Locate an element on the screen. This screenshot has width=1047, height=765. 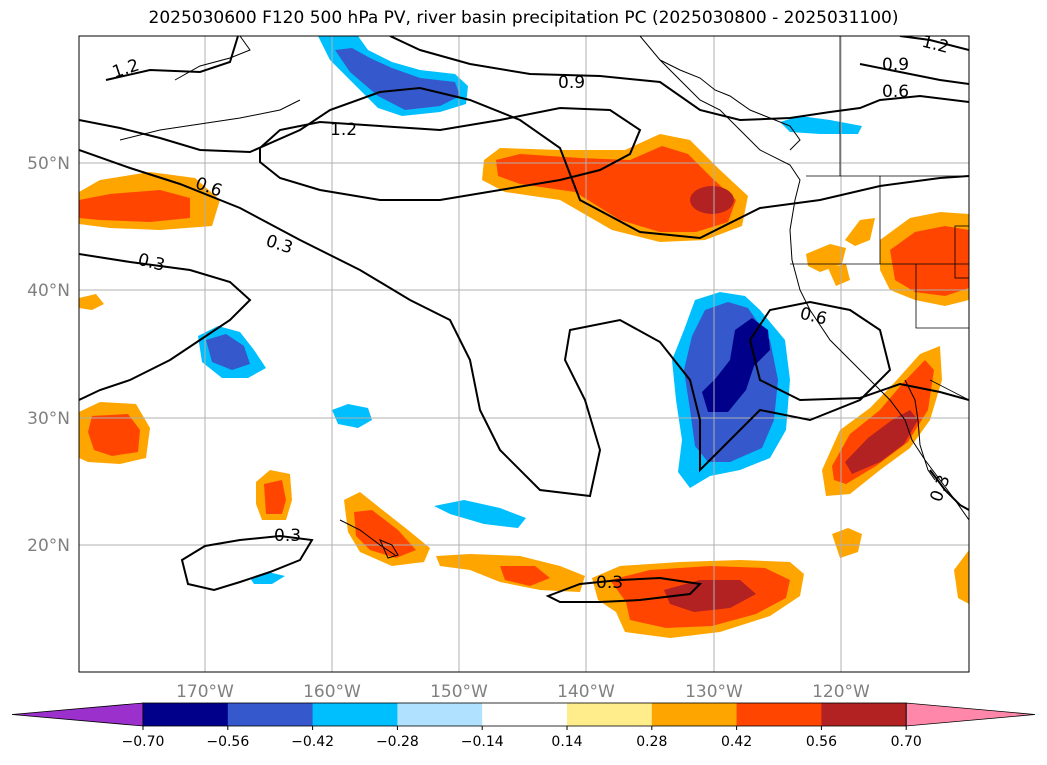
colorbar-tick-label: 0.56 is located at coordinates (821, 742).